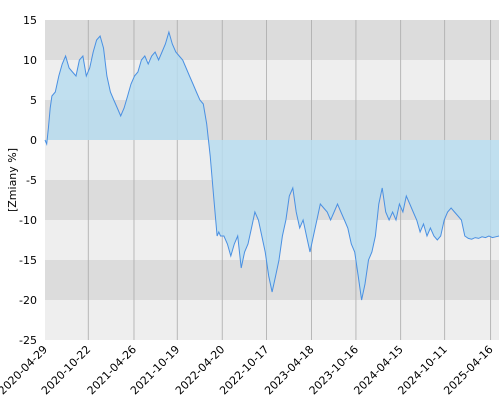 The width and height of the screenshot is (500, 400). Describe the element at coordinates (468, 370) in the screenshot. I see `x-tick-label: 2025-04-16` at that location.